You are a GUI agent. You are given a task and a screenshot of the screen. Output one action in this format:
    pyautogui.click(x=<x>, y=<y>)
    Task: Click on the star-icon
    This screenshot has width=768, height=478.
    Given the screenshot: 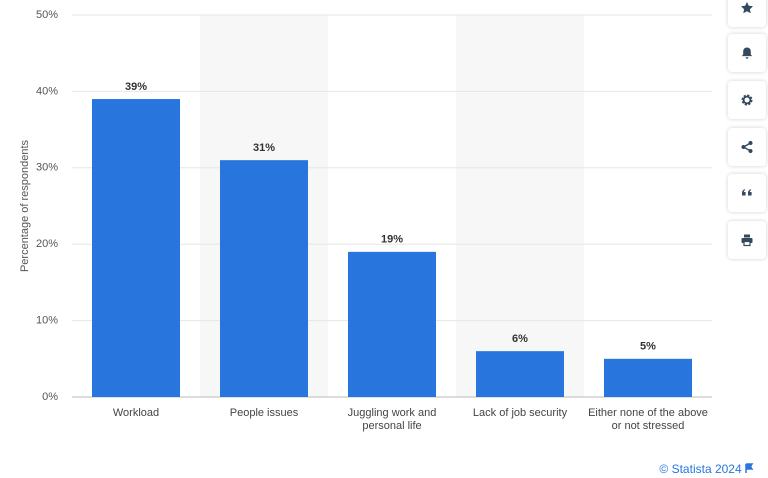 What is the action you would take?
    pyautogui.click(x=747, y=8)
    